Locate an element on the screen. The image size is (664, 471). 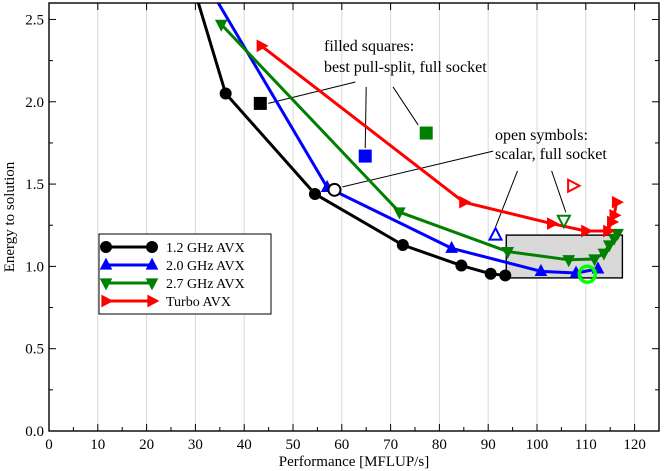
x-axis-label: Performance [MFLUP/s] is located at coordinates (354, 462).